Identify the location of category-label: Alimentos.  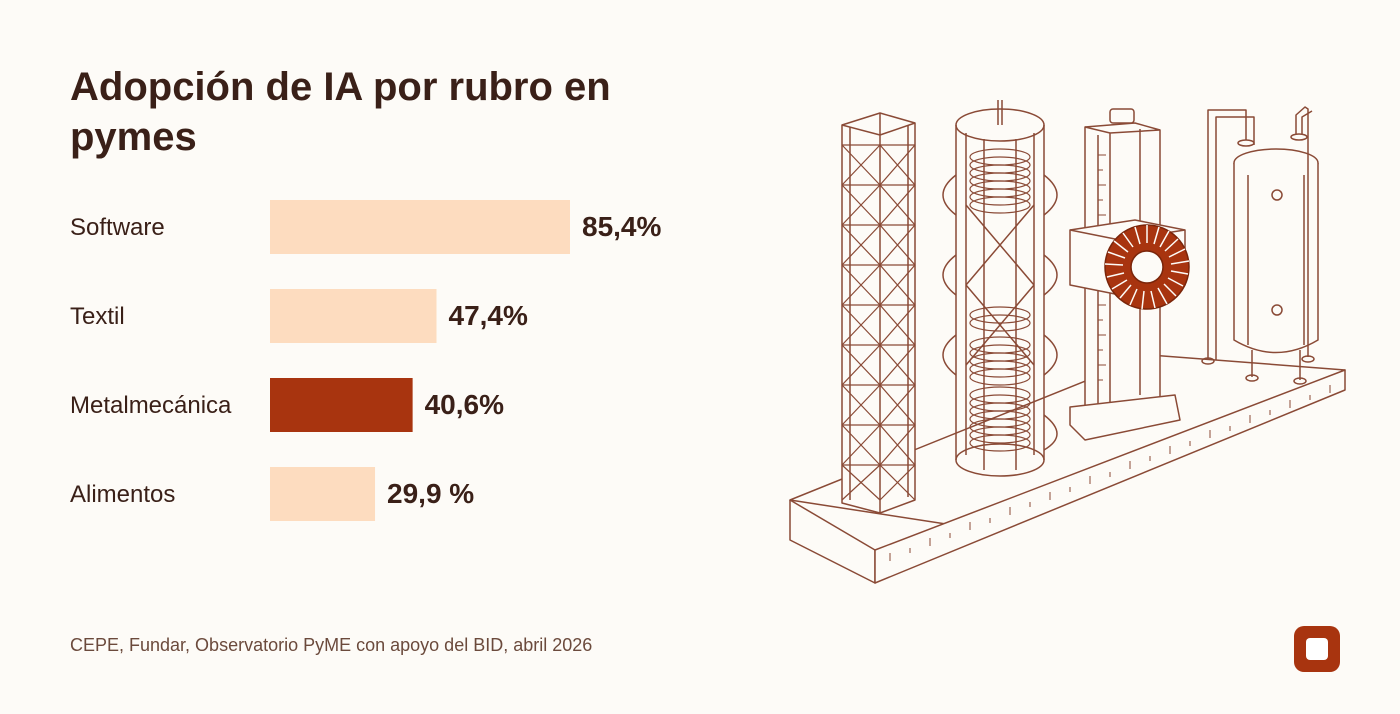
(122, 494).